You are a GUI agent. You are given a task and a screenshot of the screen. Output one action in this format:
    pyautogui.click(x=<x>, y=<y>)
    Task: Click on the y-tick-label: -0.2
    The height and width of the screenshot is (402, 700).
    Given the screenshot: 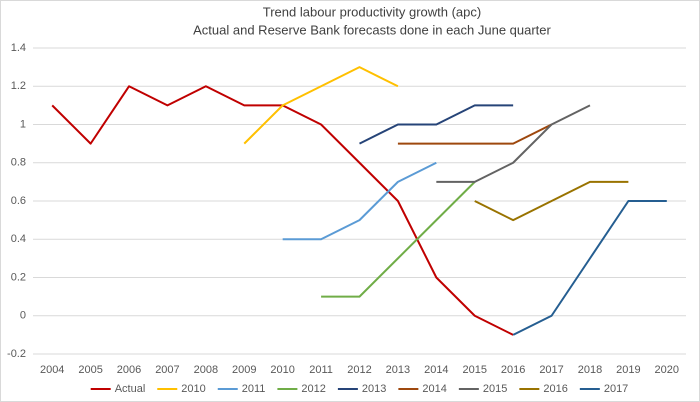 What is the action you would take?
    pyautogui.click(x=16, y=354)
    